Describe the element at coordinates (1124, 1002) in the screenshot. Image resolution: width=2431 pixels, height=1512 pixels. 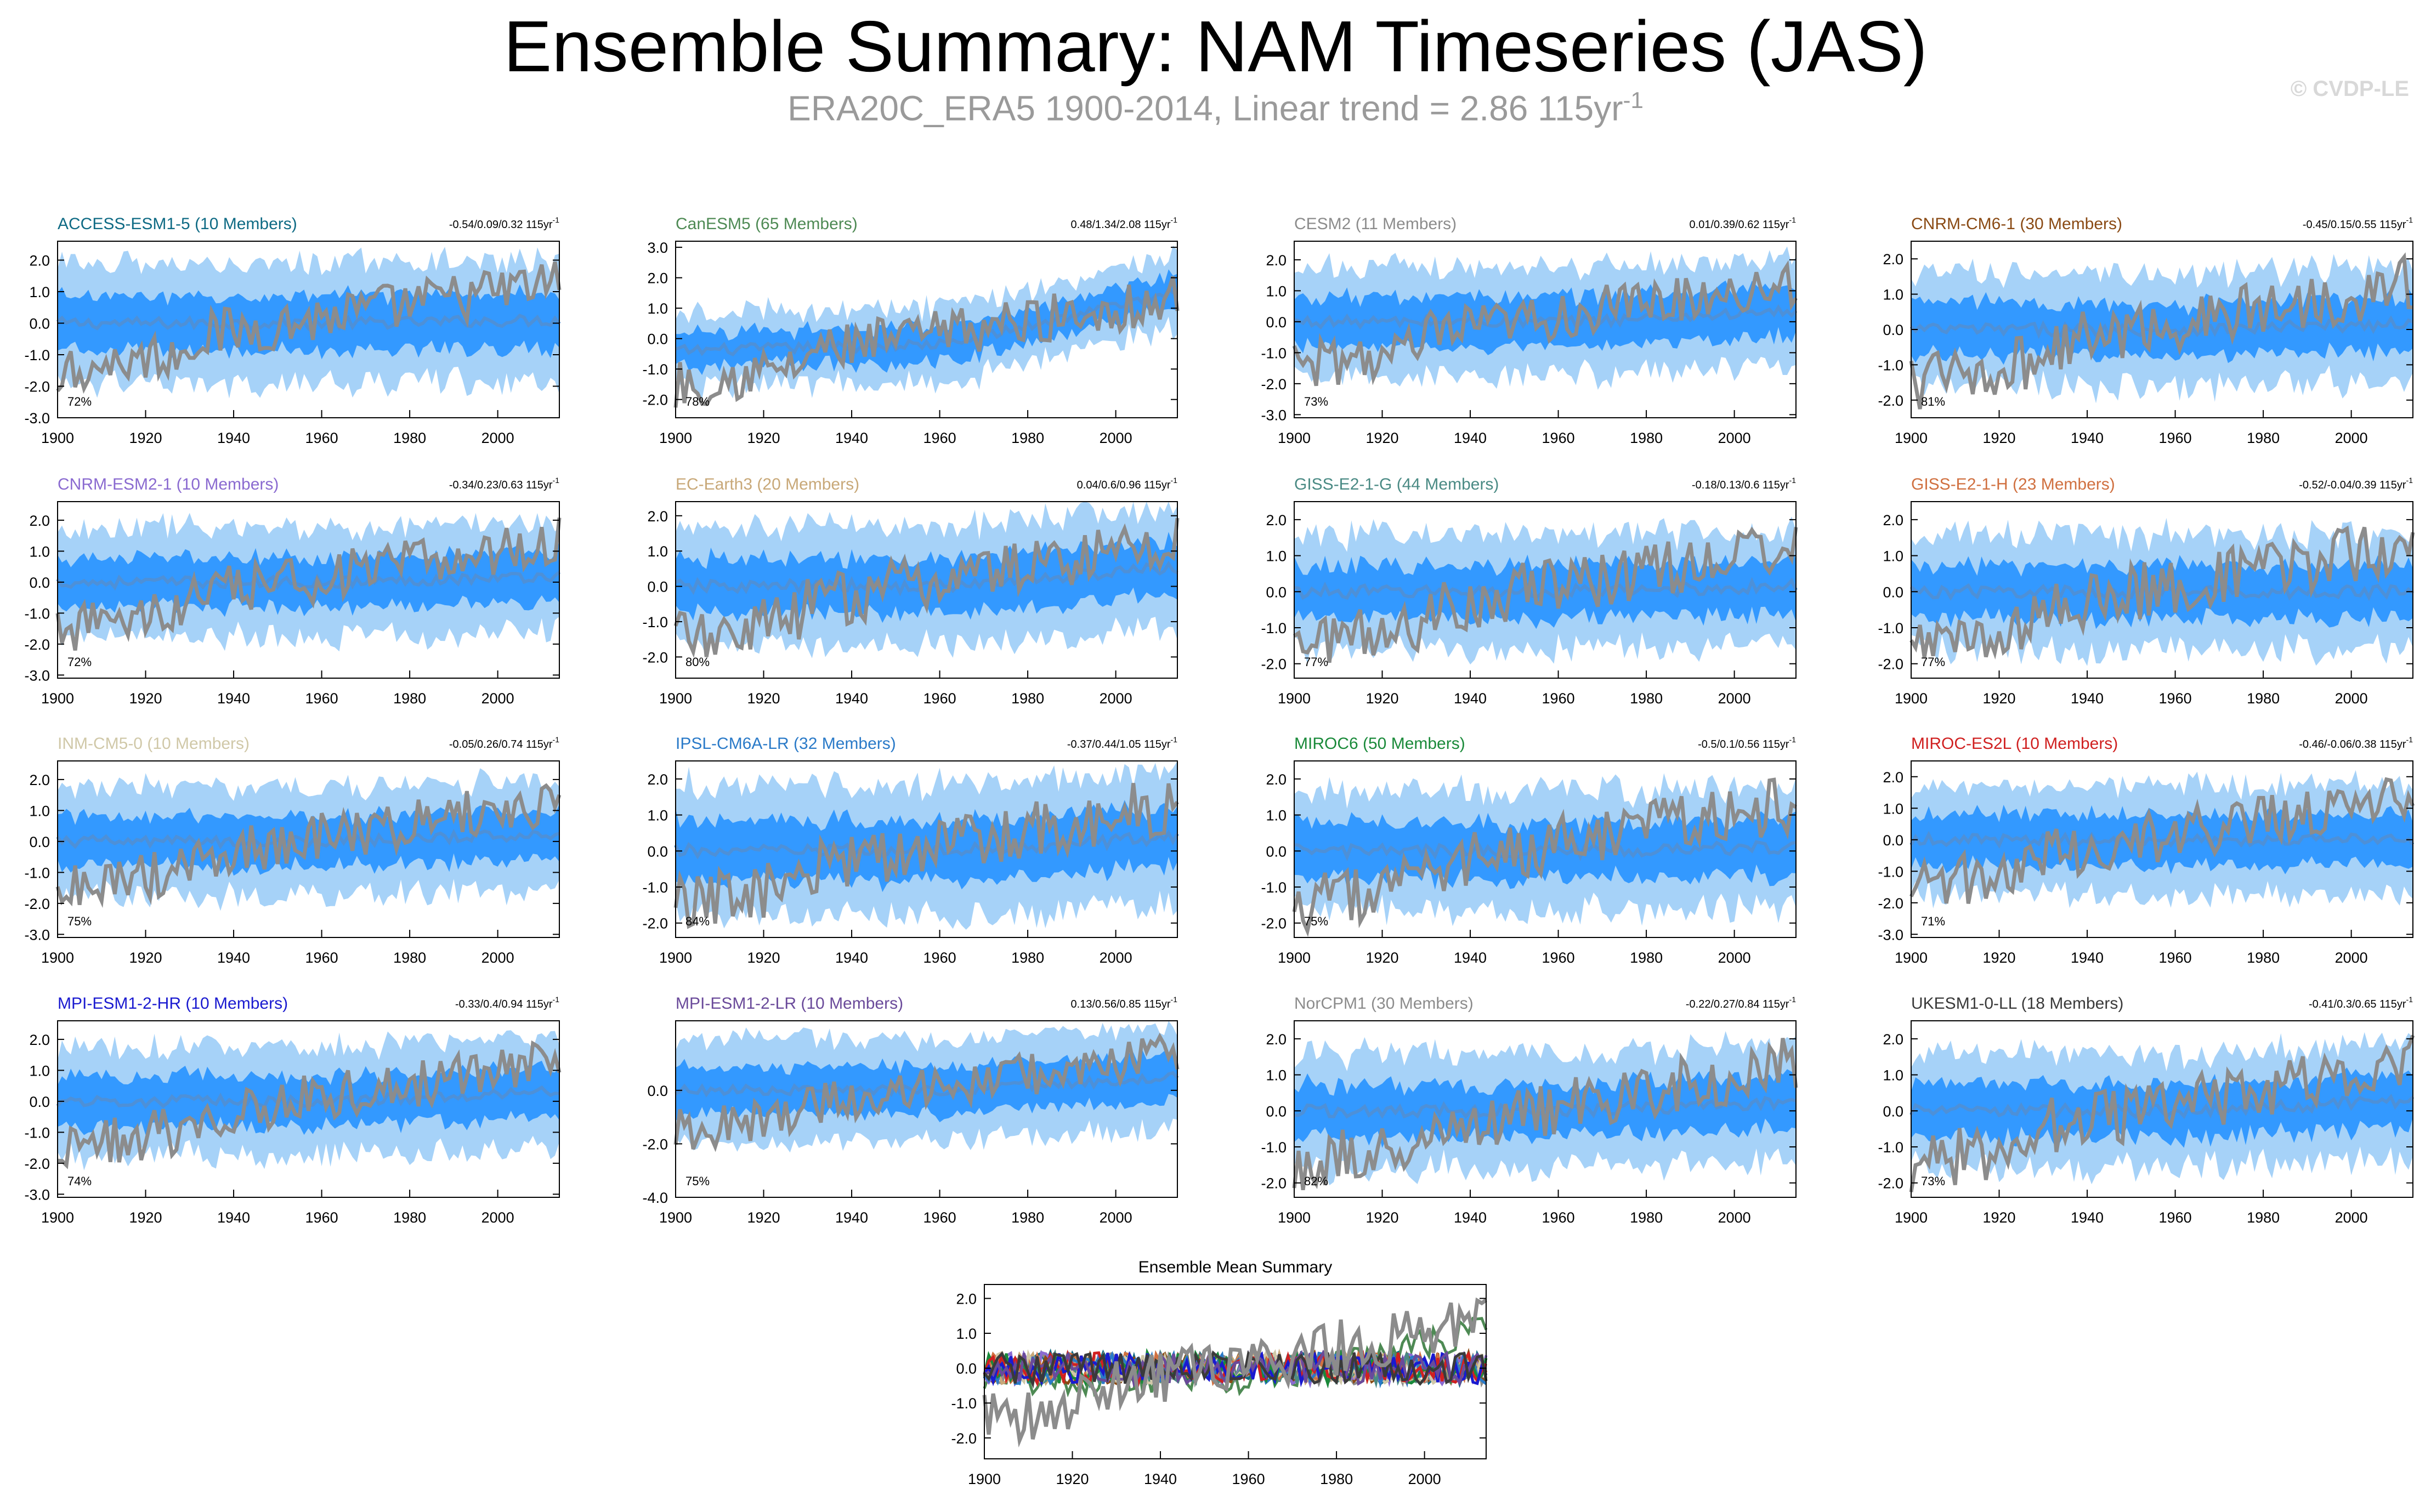
I see `trend-label: 0.13/0.56/0.85 115yr-1` at that location.